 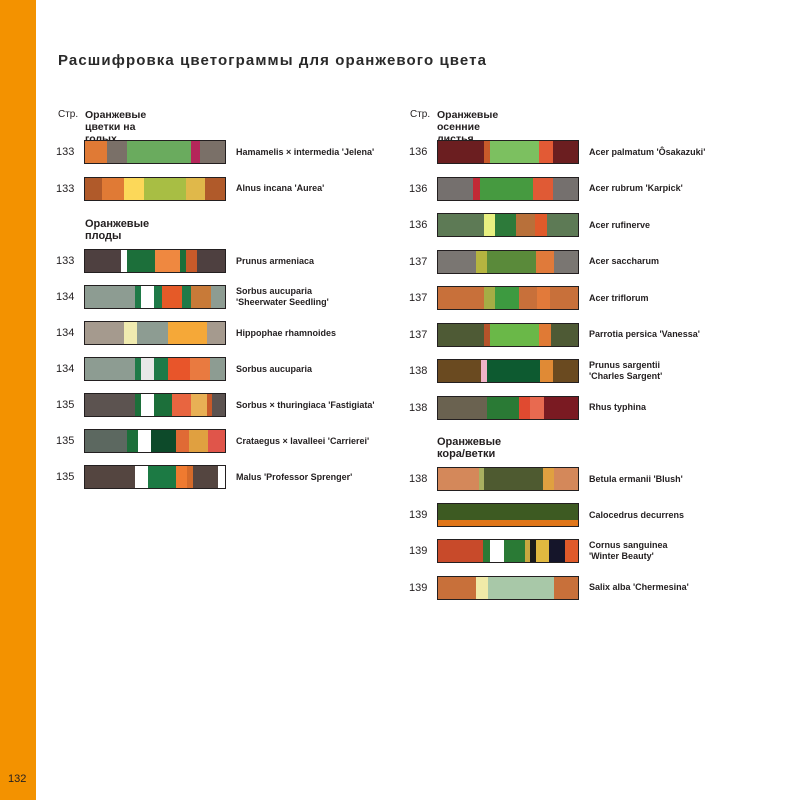 What do you see at coordinates (336, 369) in the screenshot?
I see `plant-name: Sorbus aucuparia` at bounding box center [336, 369].